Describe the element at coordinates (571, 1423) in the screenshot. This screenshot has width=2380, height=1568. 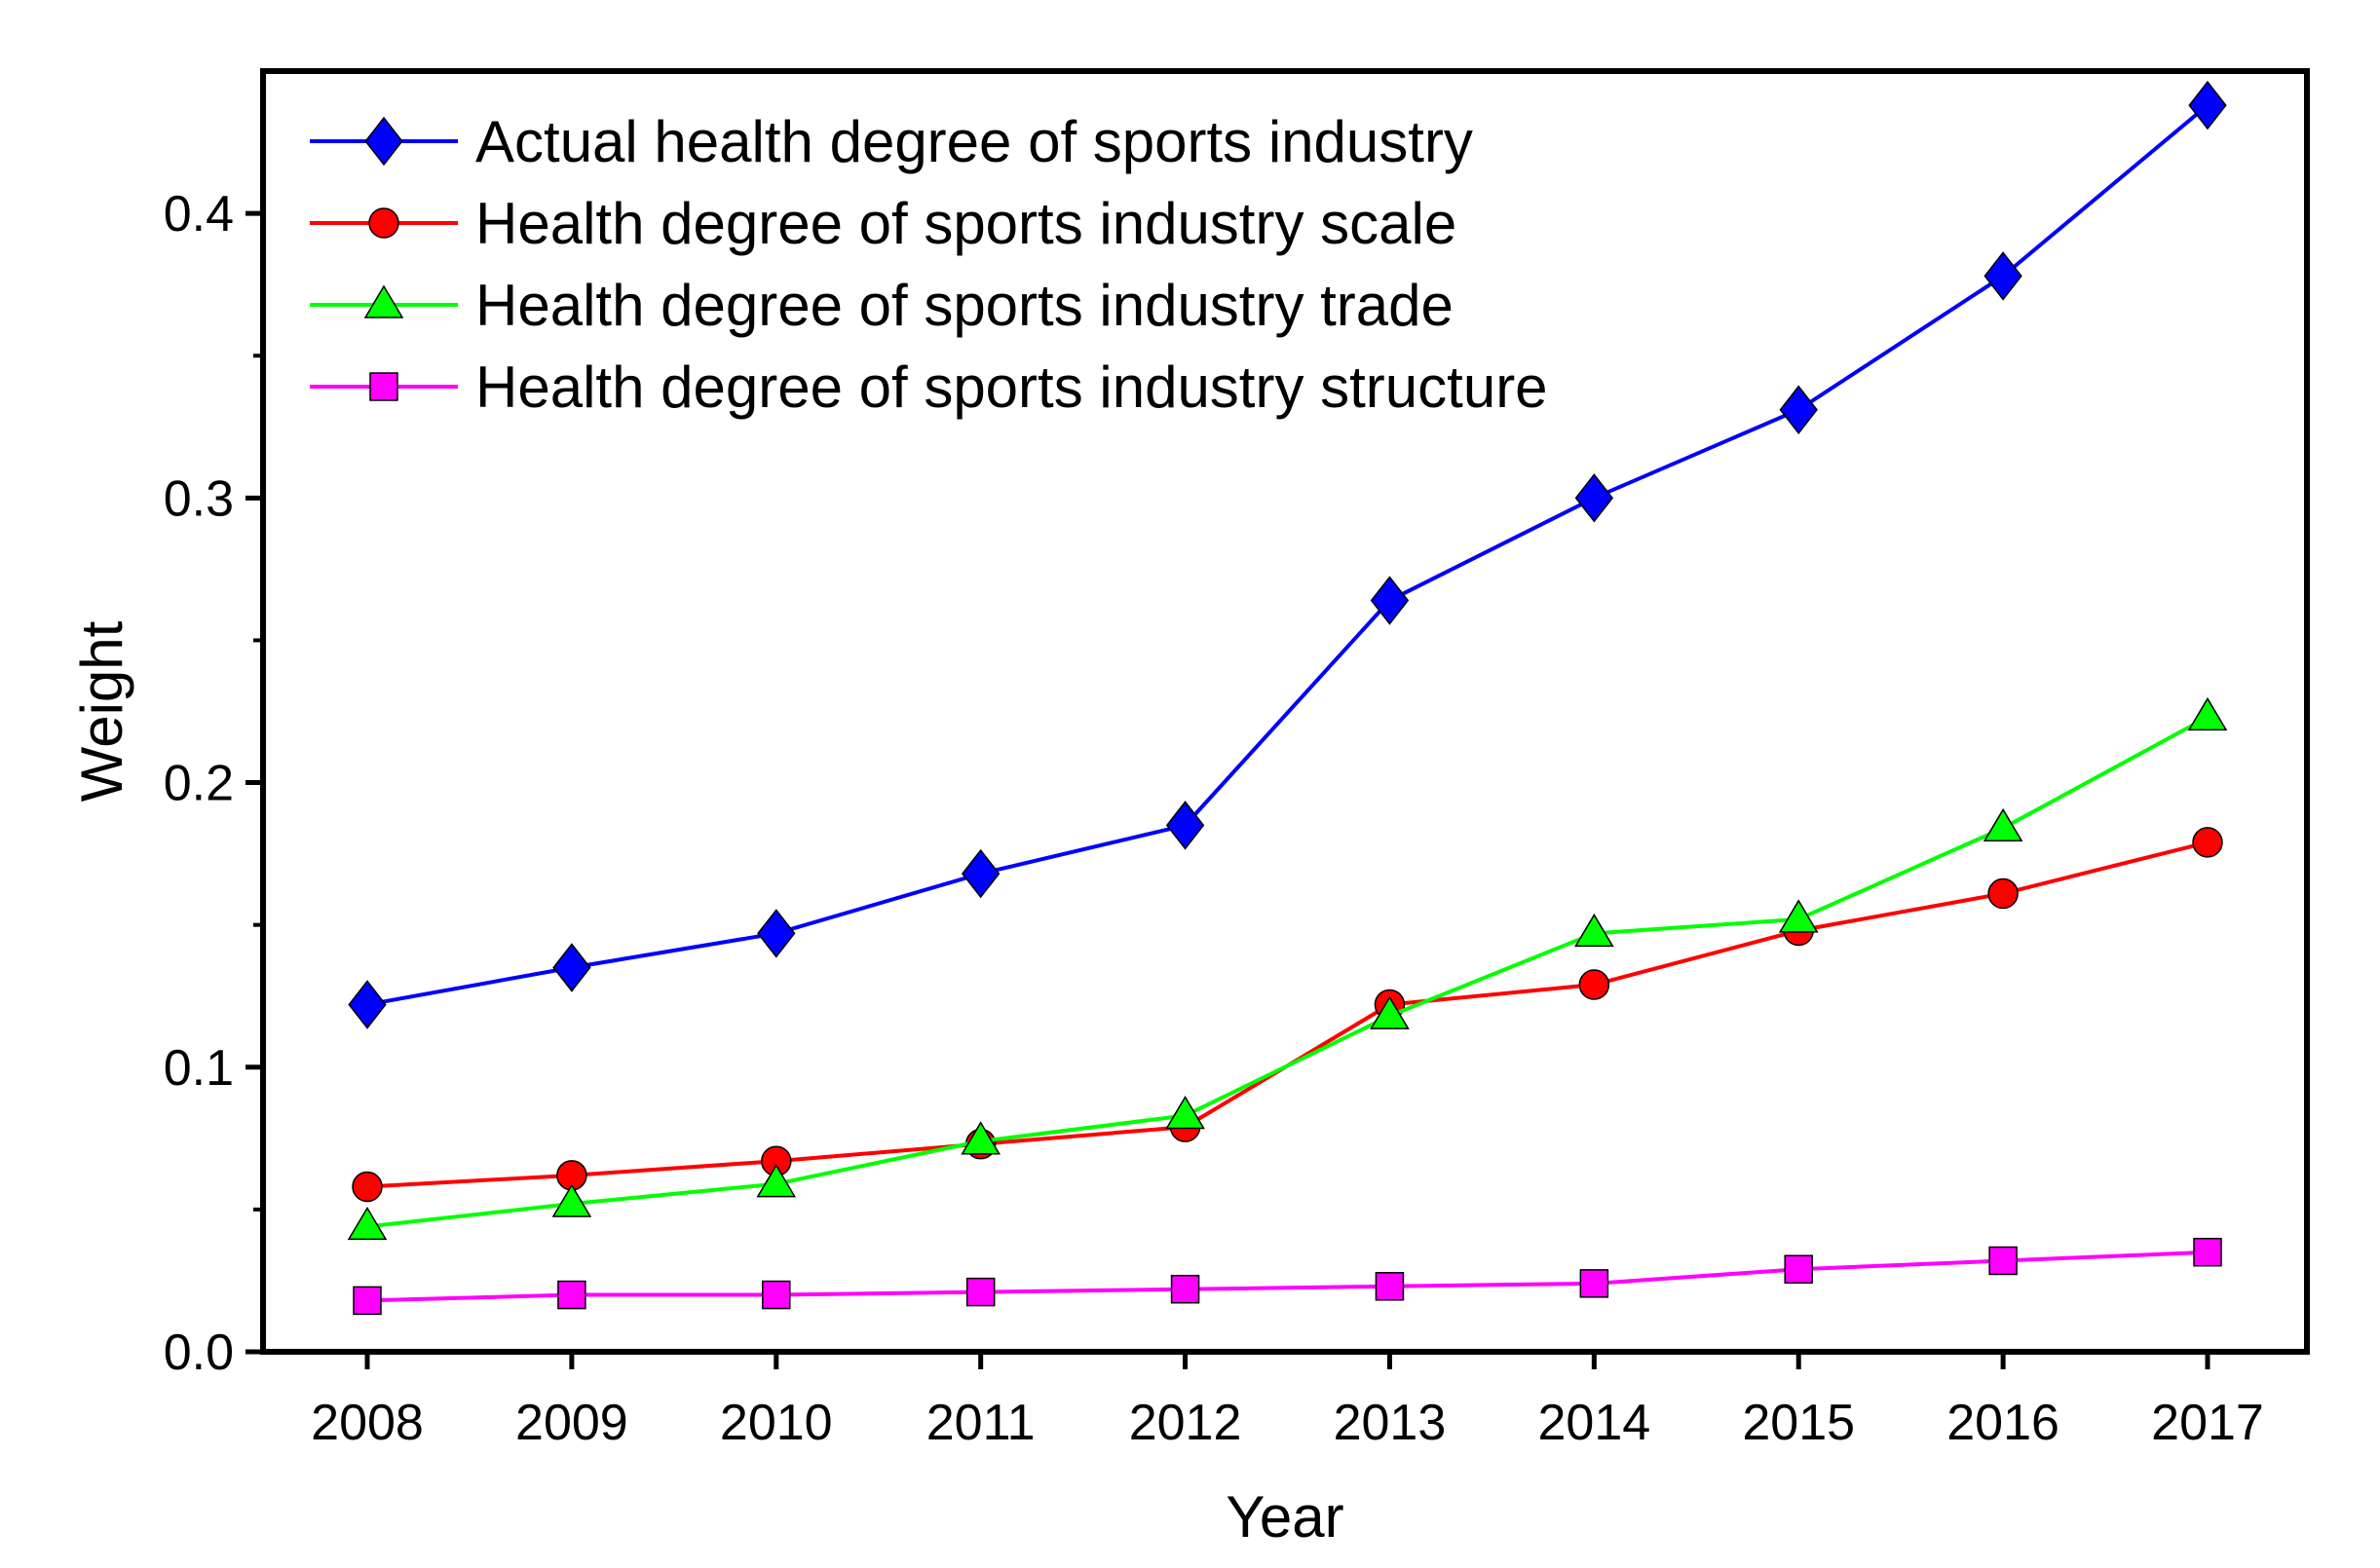
I see `x-tick-label: 2009` at that location.